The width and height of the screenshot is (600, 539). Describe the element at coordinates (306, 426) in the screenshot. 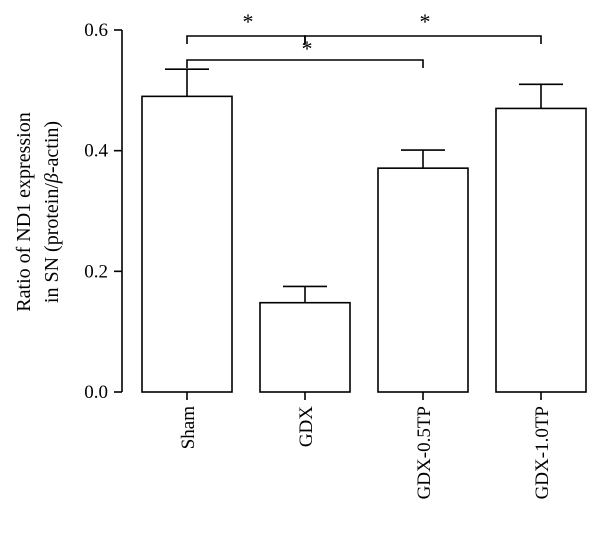

I see `x-tick-label: GDX` at that location.